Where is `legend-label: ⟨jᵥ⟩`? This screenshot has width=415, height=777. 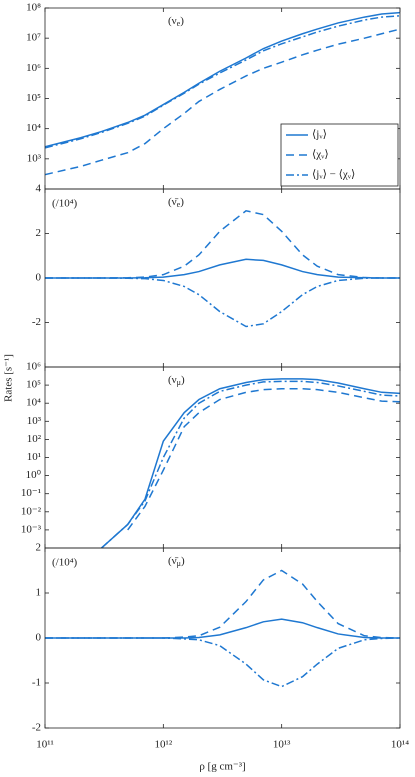
legend-label: ⟨jᵥ⟩ is located at coordinates (319, 135).